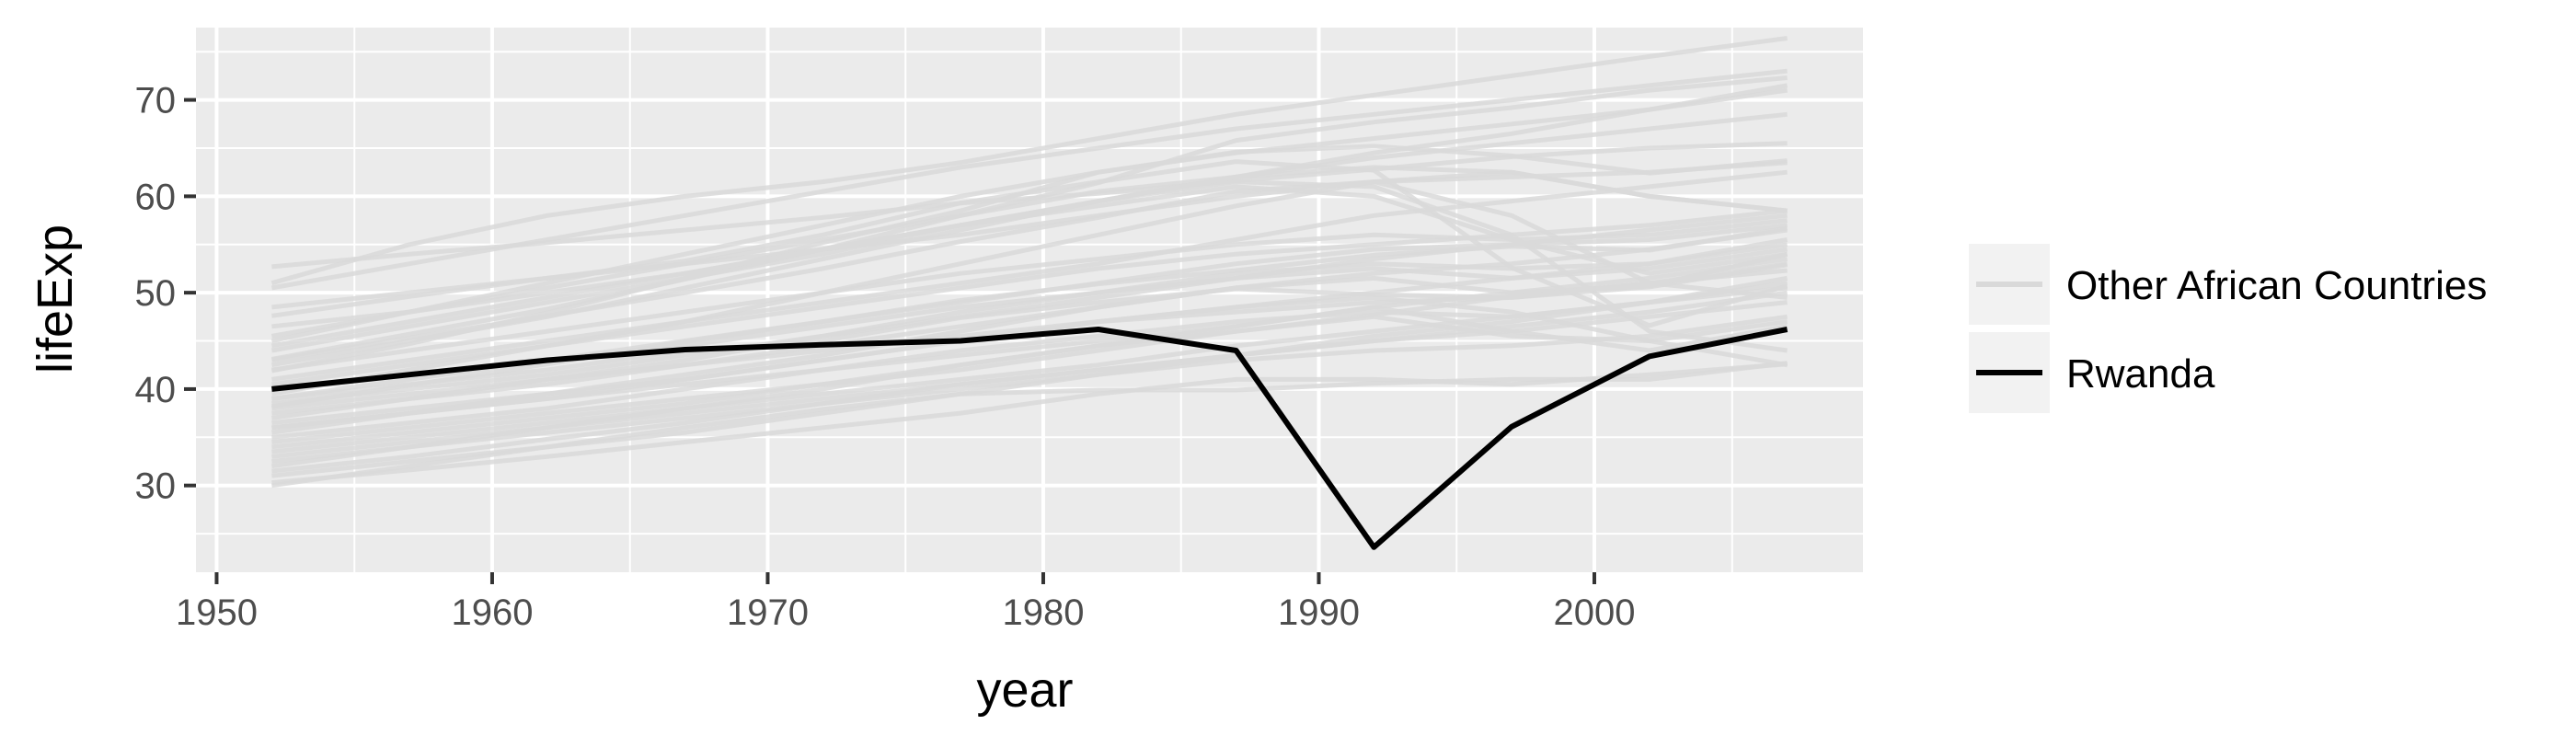 This screenshot has width=2576, height=736. What do you see at coordinates (1024, 690) in the screenshot?
I see `x-axis-title: year` at bounding box center [1024, 690].